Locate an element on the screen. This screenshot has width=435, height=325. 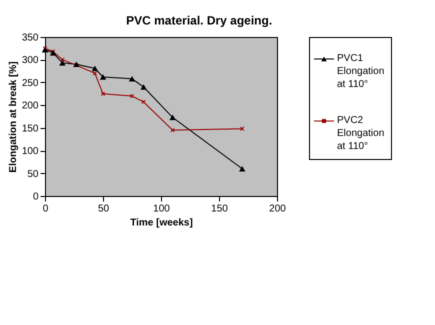
x-tick-label: 50 is located at coordinates (104, 209).